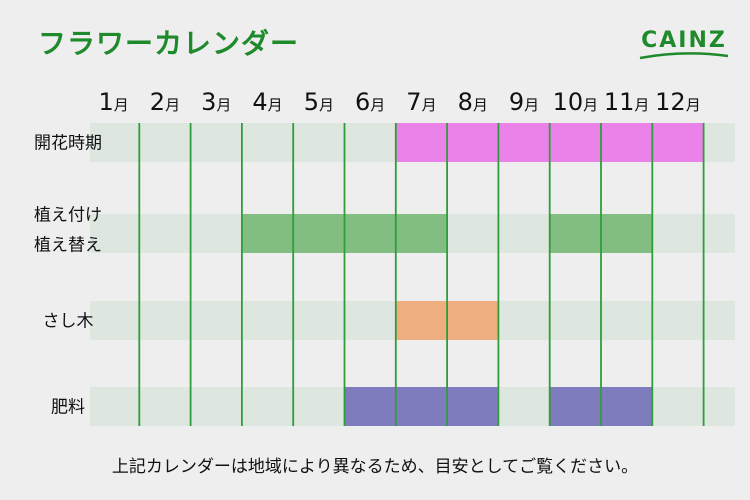 The width and height of the screenshot is (750, 500). Describe the element at coordinates (169, 43) in the screenshot. I see `chart-title: フラワーカレンダー` at that location.